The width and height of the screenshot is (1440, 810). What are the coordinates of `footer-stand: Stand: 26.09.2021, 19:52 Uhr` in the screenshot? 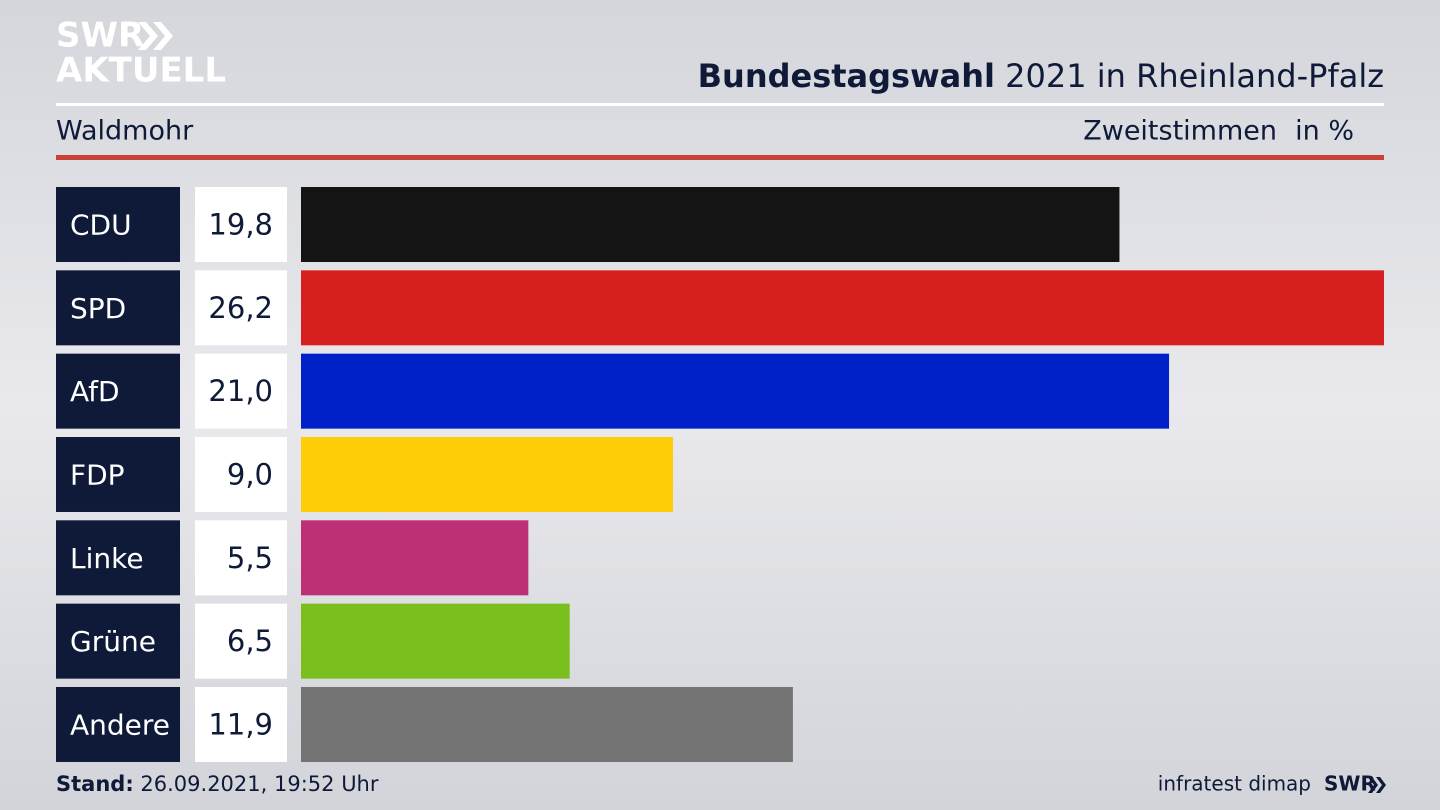 It's located at (217, 784).